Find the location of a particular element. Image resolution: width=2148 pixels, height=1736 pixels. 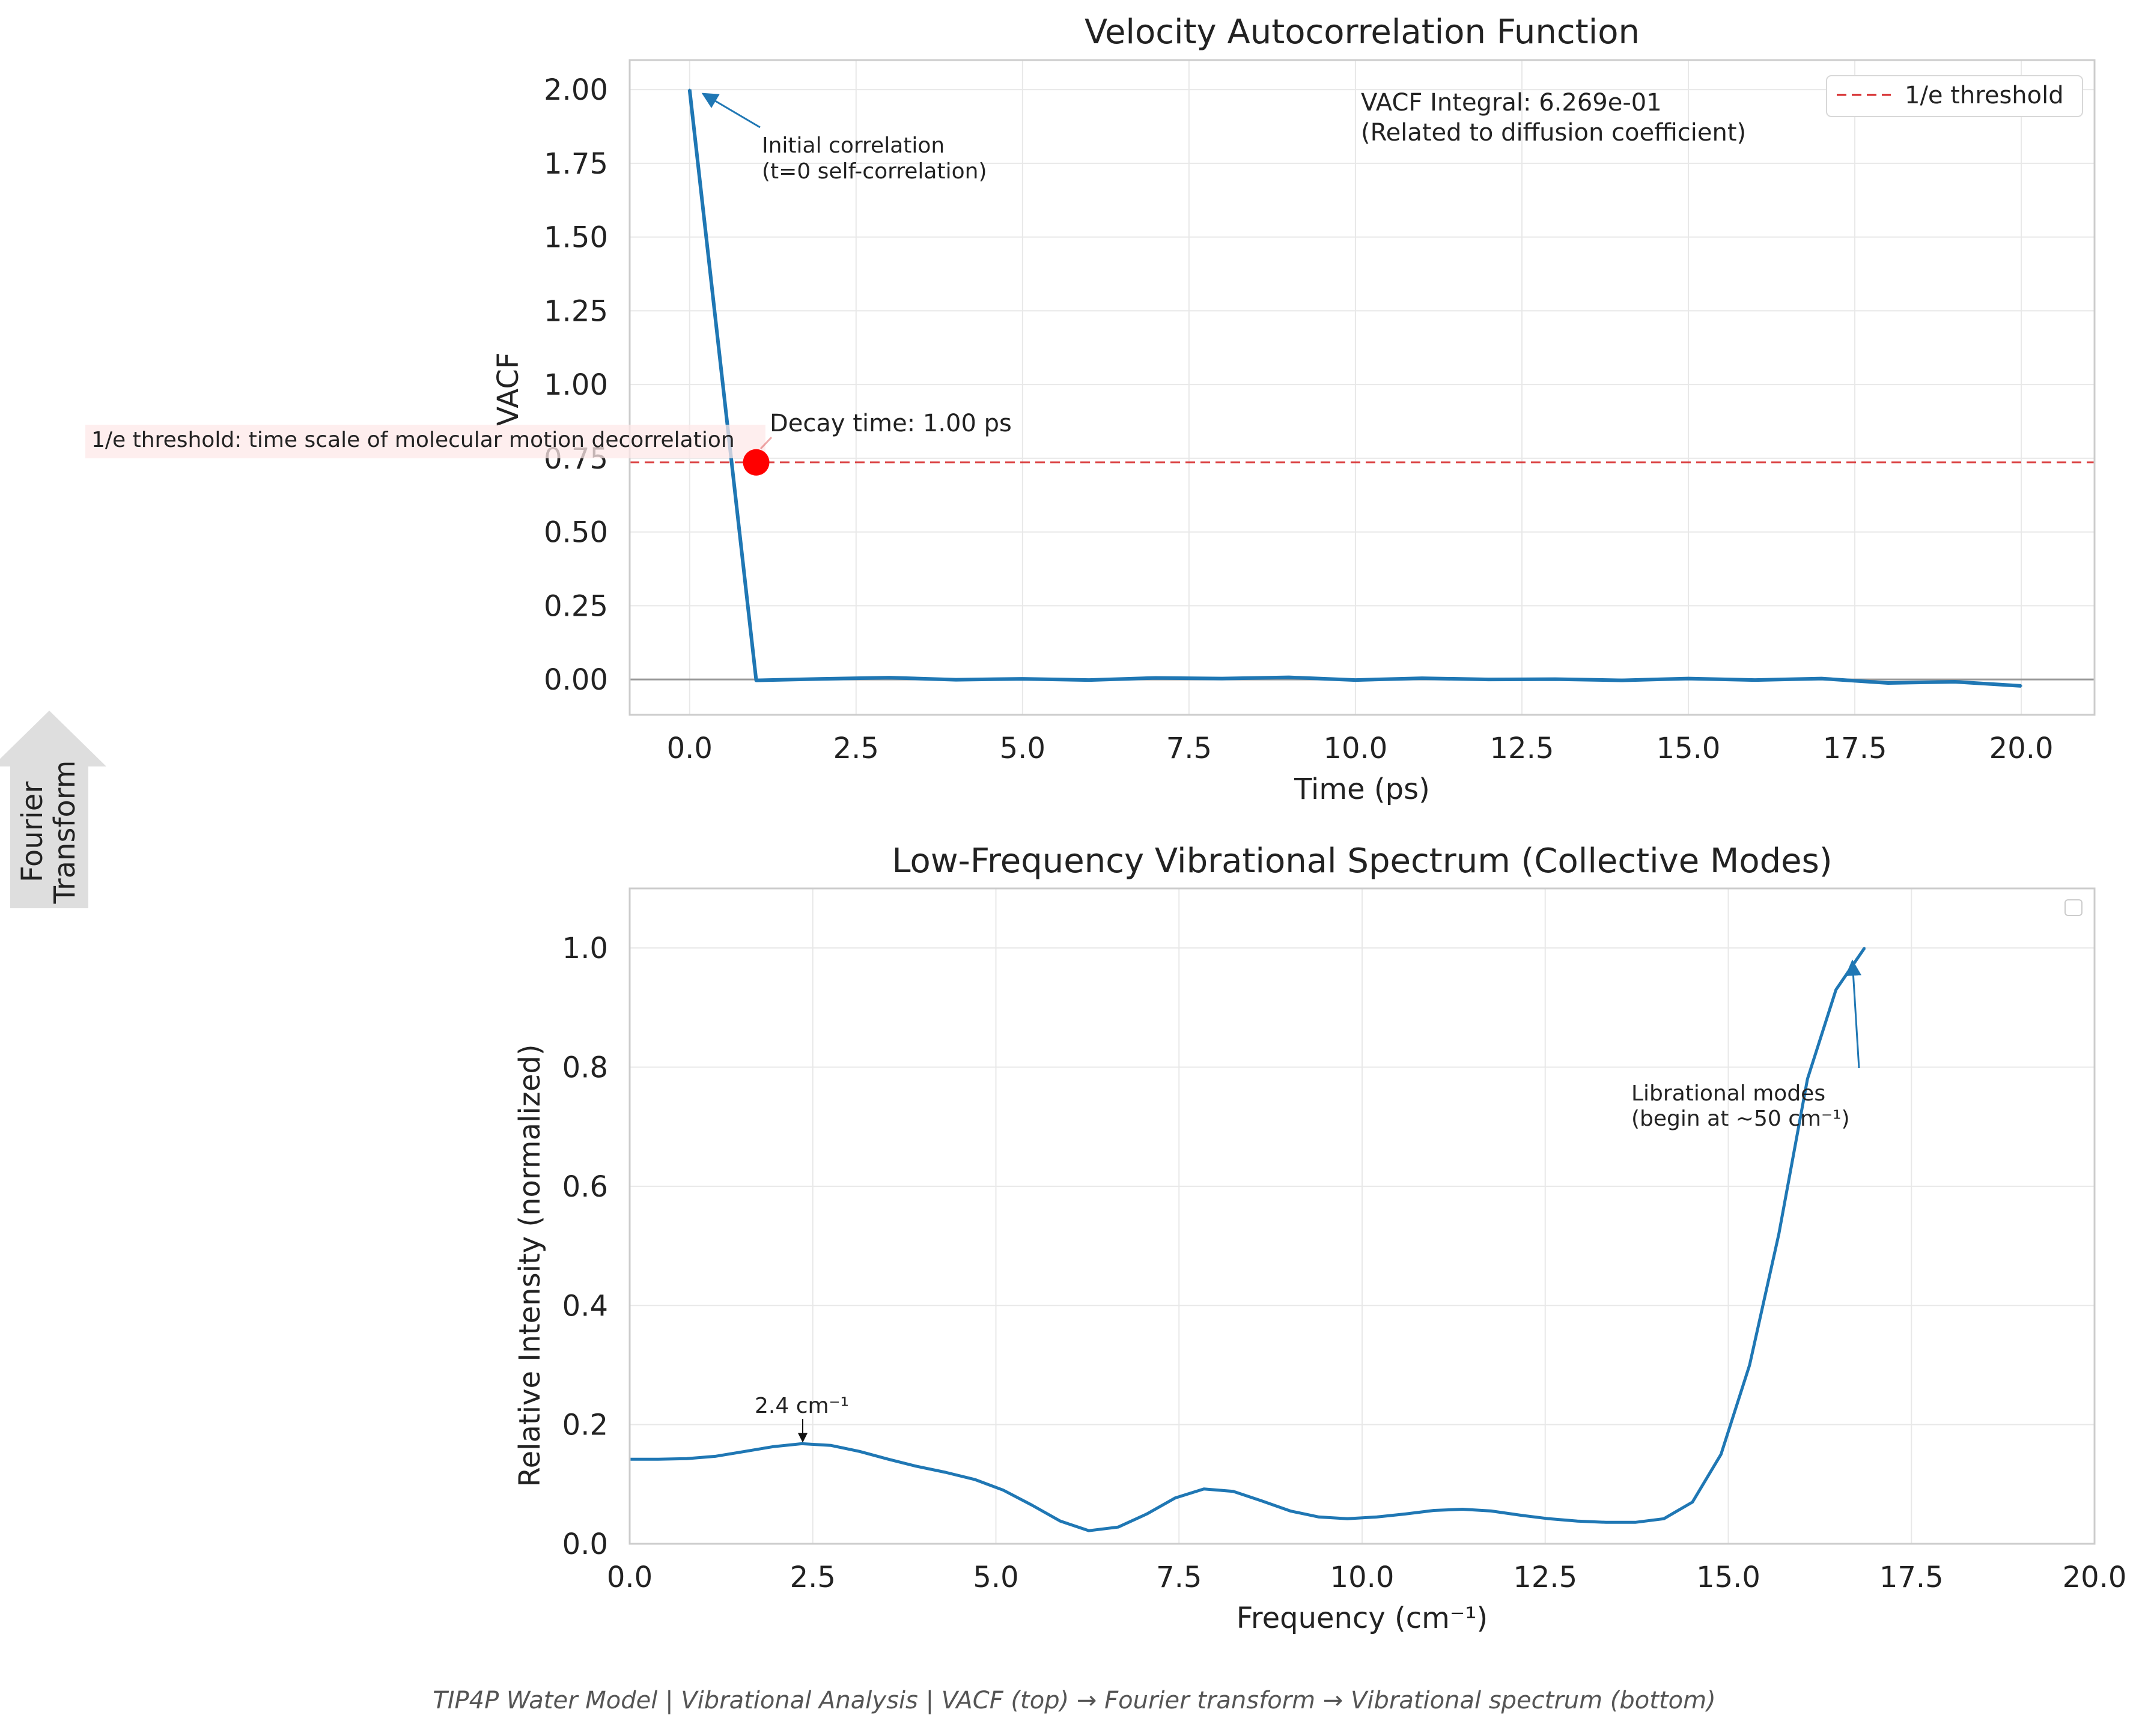

bot-y-tick-label: 0.6 is located at coordinates (585, 1187).